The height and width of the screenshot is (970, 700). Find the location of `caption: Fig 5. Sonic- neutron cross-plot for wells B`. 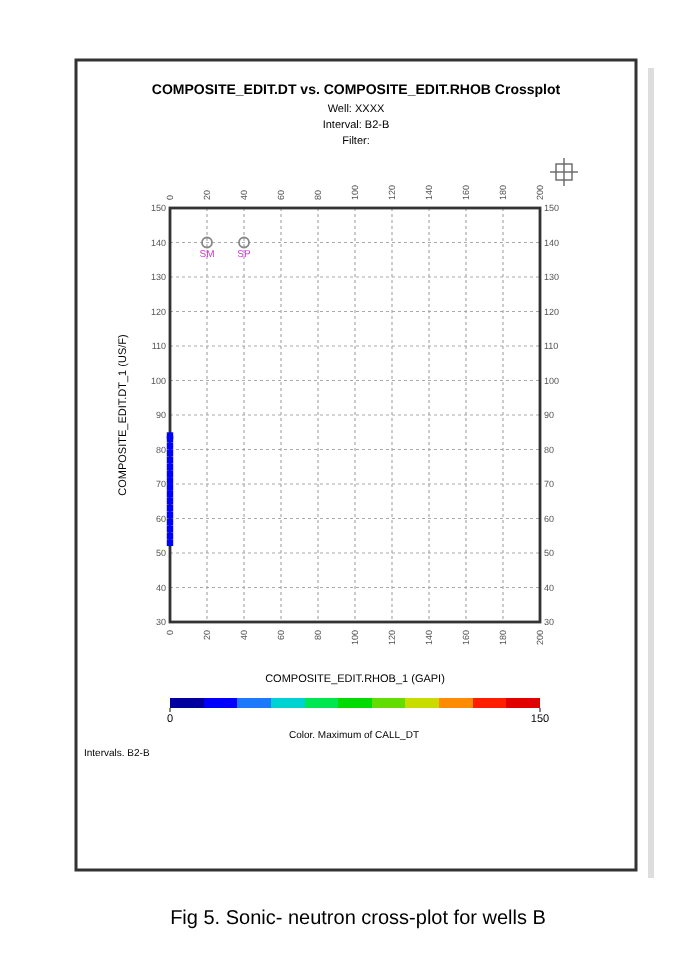

caption: Fig 5. Sonic- neutron cross-plot for wells B is located at coordinates (358, 919).